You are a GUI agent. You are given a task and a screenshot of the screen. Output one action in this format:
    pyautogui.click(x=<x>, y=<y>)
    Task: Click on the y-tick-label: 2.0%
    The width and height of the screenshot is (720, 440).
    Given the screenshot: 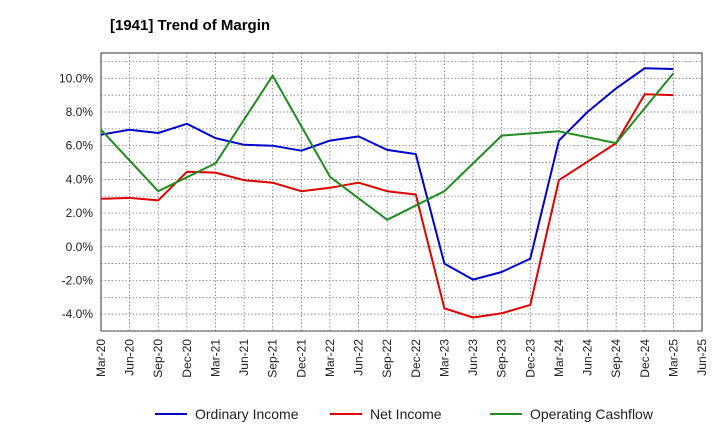 What is the action you would take?
    pyautogui.click(x=80, y=213)
    